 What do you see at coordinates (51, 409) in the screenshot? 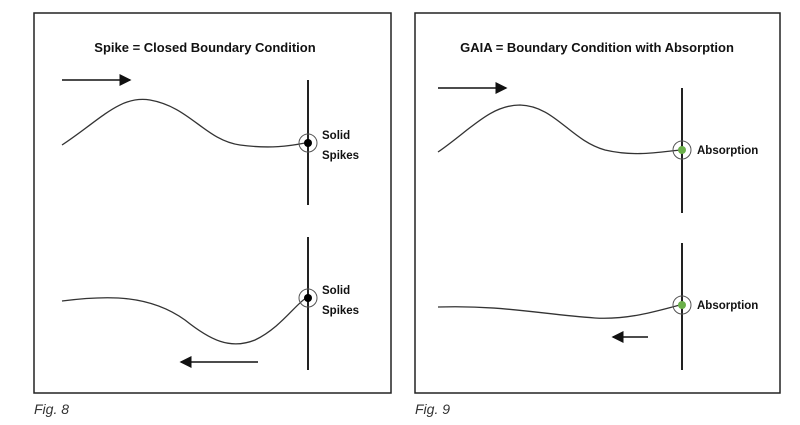
I see `caption: Fig. 8` at bounding box center [51, 409].